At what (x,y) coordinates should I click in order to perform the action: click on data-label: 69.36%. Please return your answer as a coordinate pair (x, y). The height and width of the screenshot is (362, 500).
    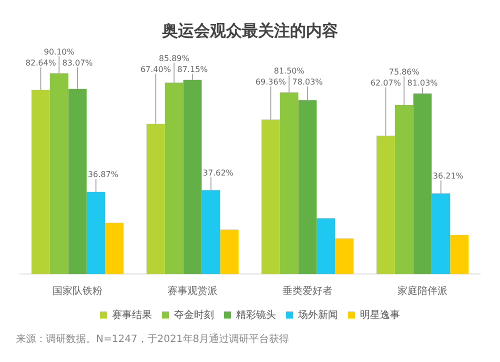
    Looking at the image, I should click on (270, 81).